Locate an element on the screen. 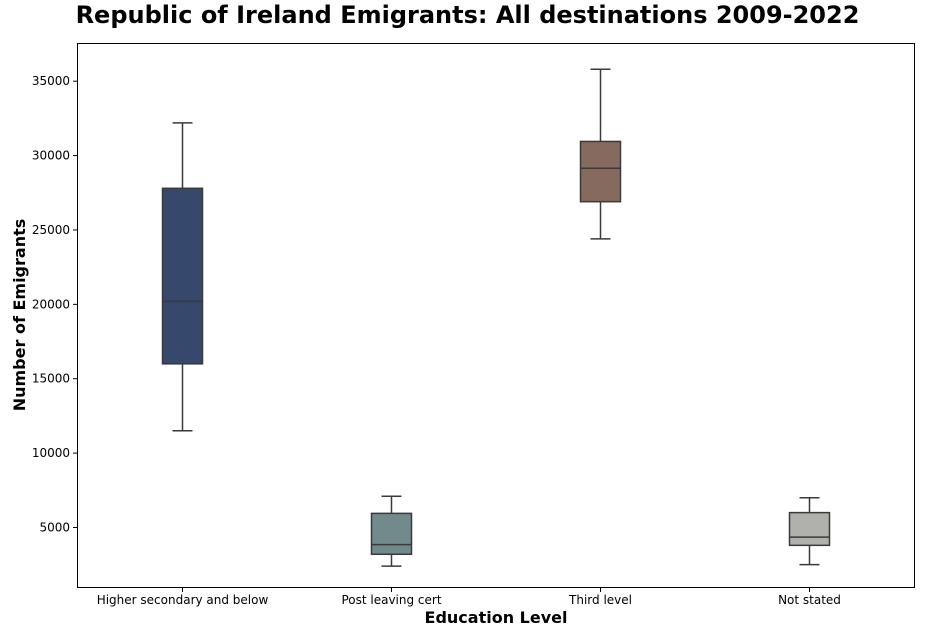 The image size is (935, 630). y-tick-label: 20000 is located at coordinates (51, 304).